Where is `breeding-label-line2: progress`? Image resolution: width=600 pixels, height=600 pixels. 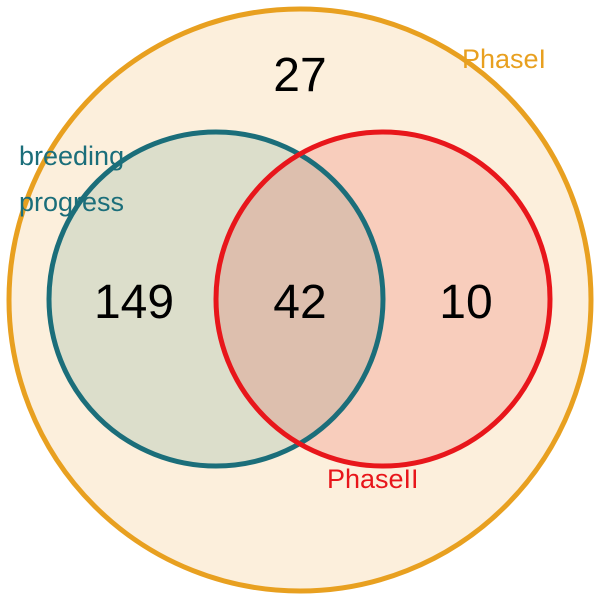 breeding-label-line2: progress is located at coordinates (71, 202).